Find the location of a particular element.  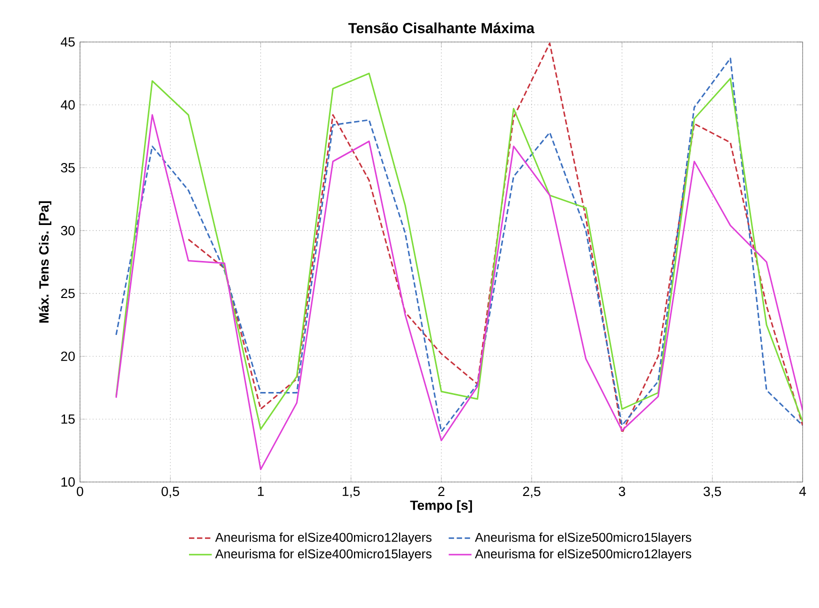

y-tick-label: 35 is located at coordinates (67, 167).